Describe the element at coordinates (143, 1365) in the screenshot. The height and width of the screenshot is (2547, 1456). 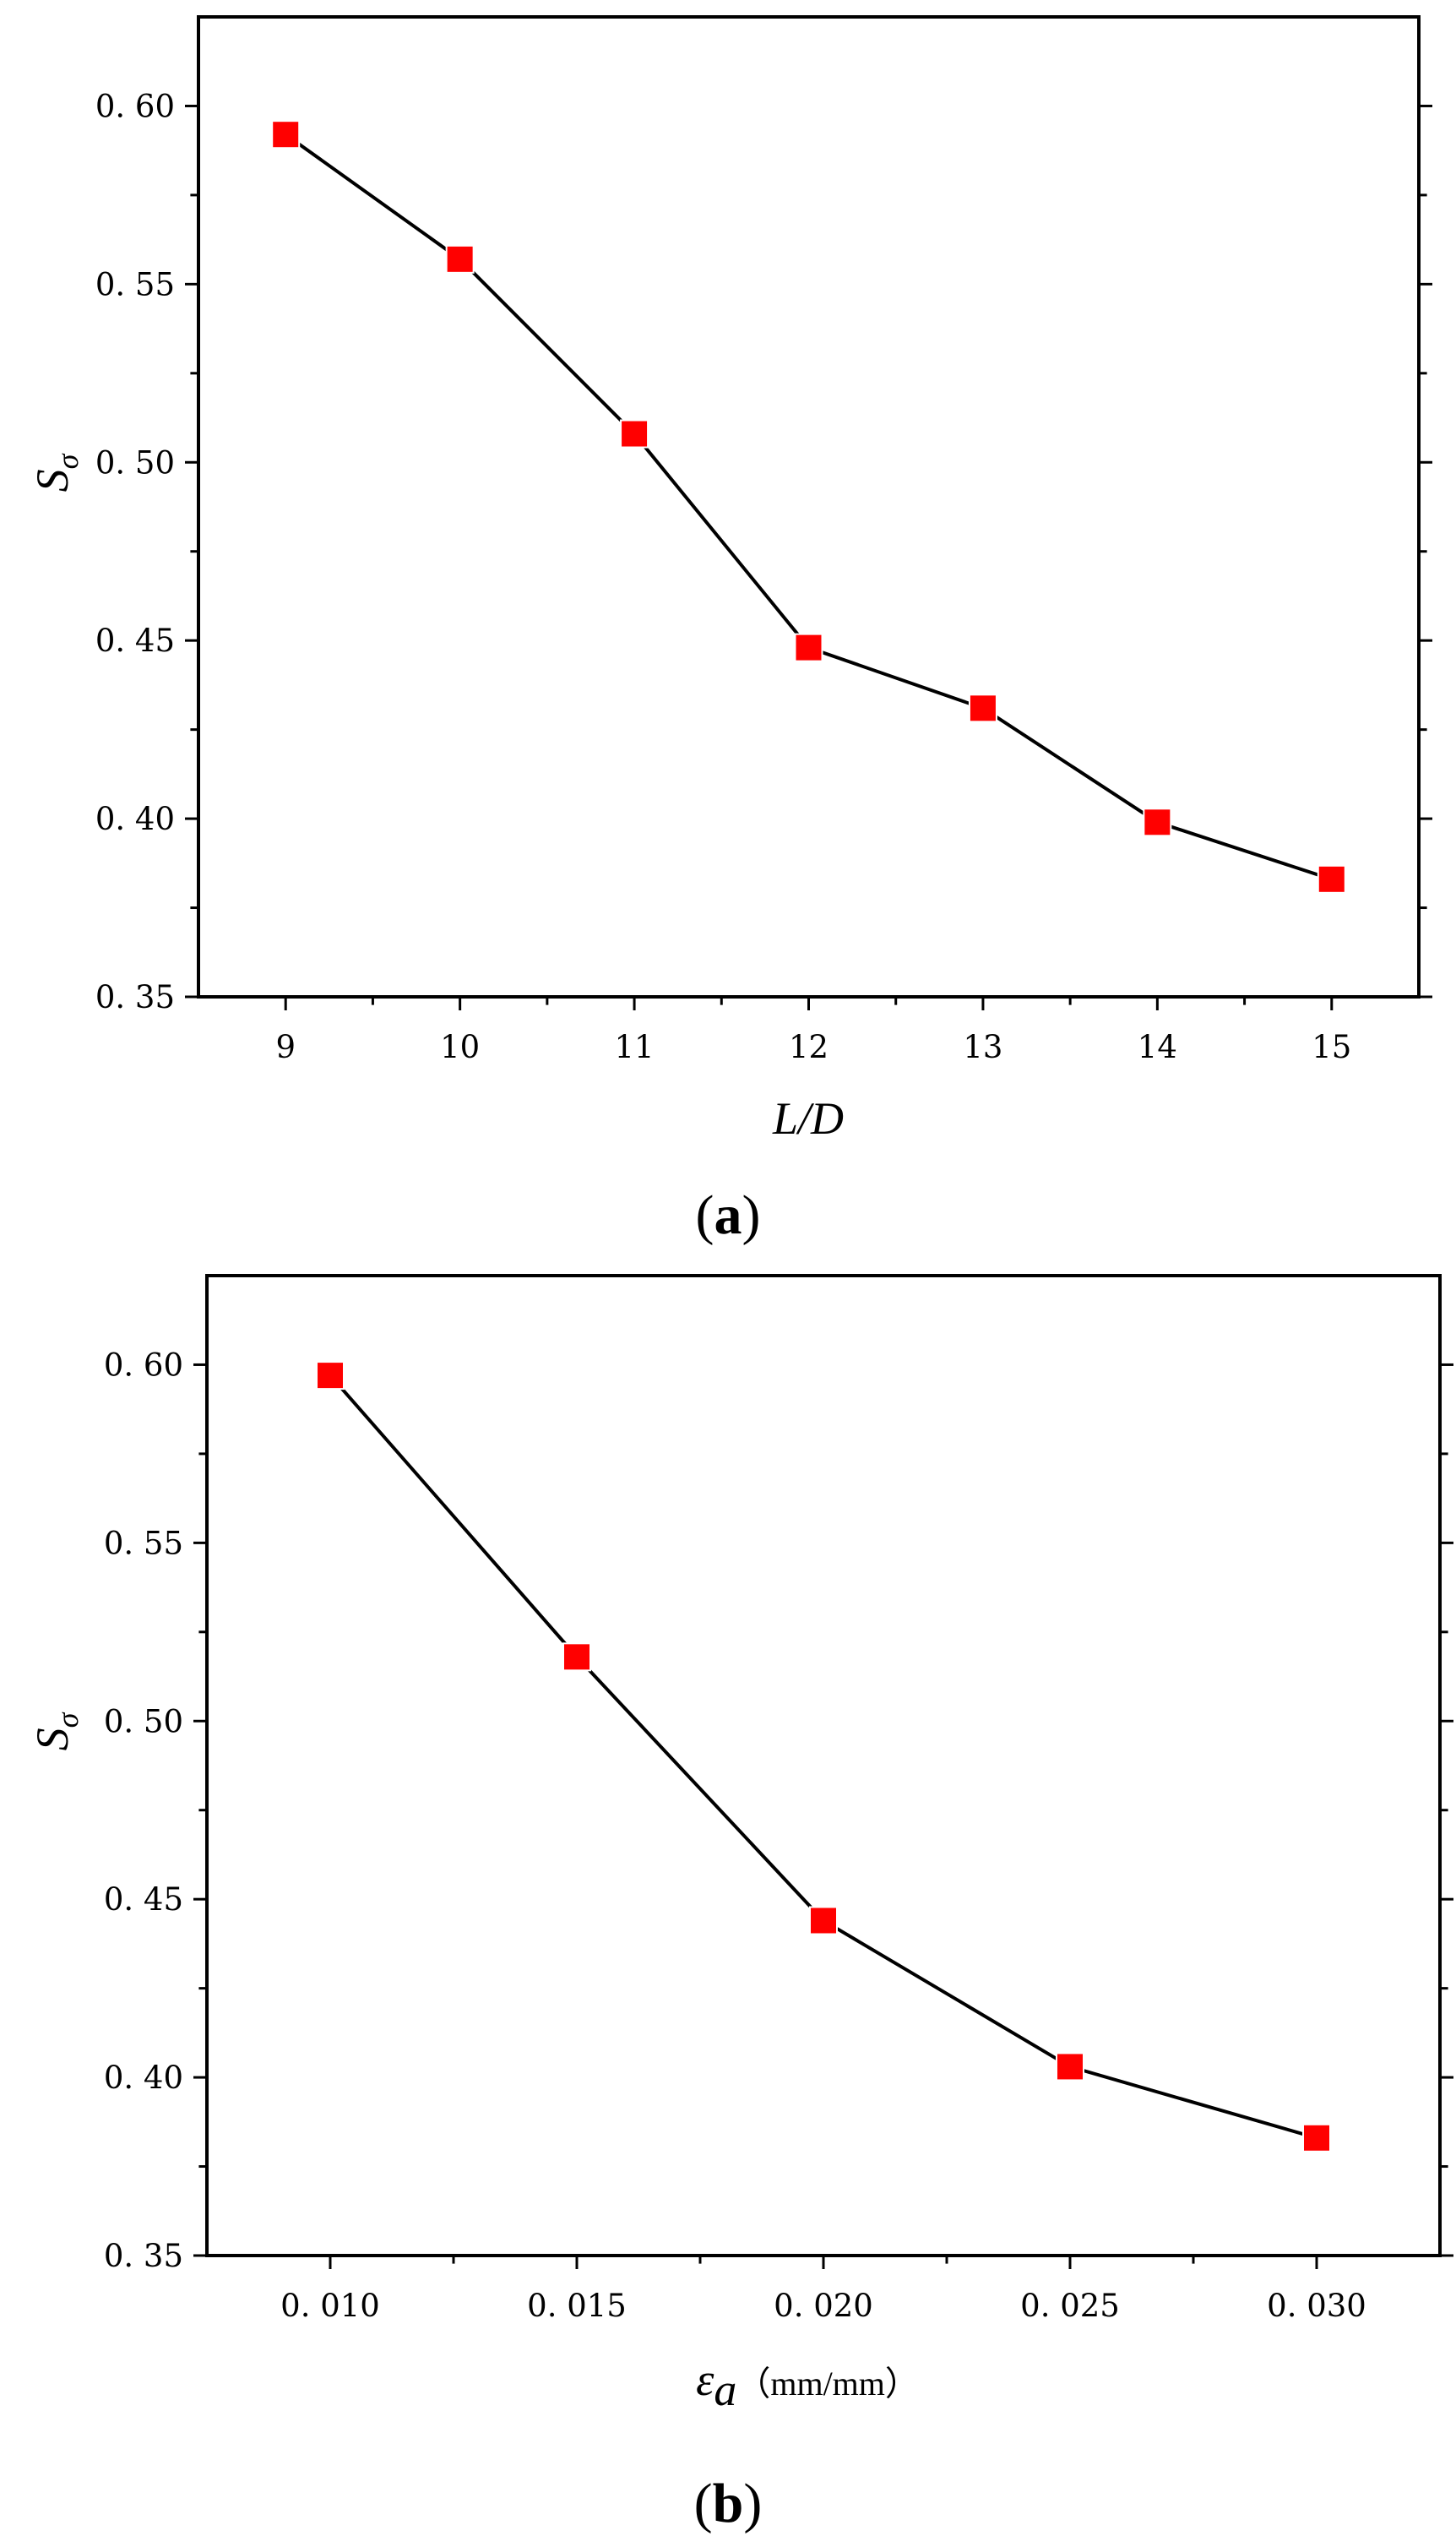
I see `chart-b-y-tick-label: 0. 60` at that location.